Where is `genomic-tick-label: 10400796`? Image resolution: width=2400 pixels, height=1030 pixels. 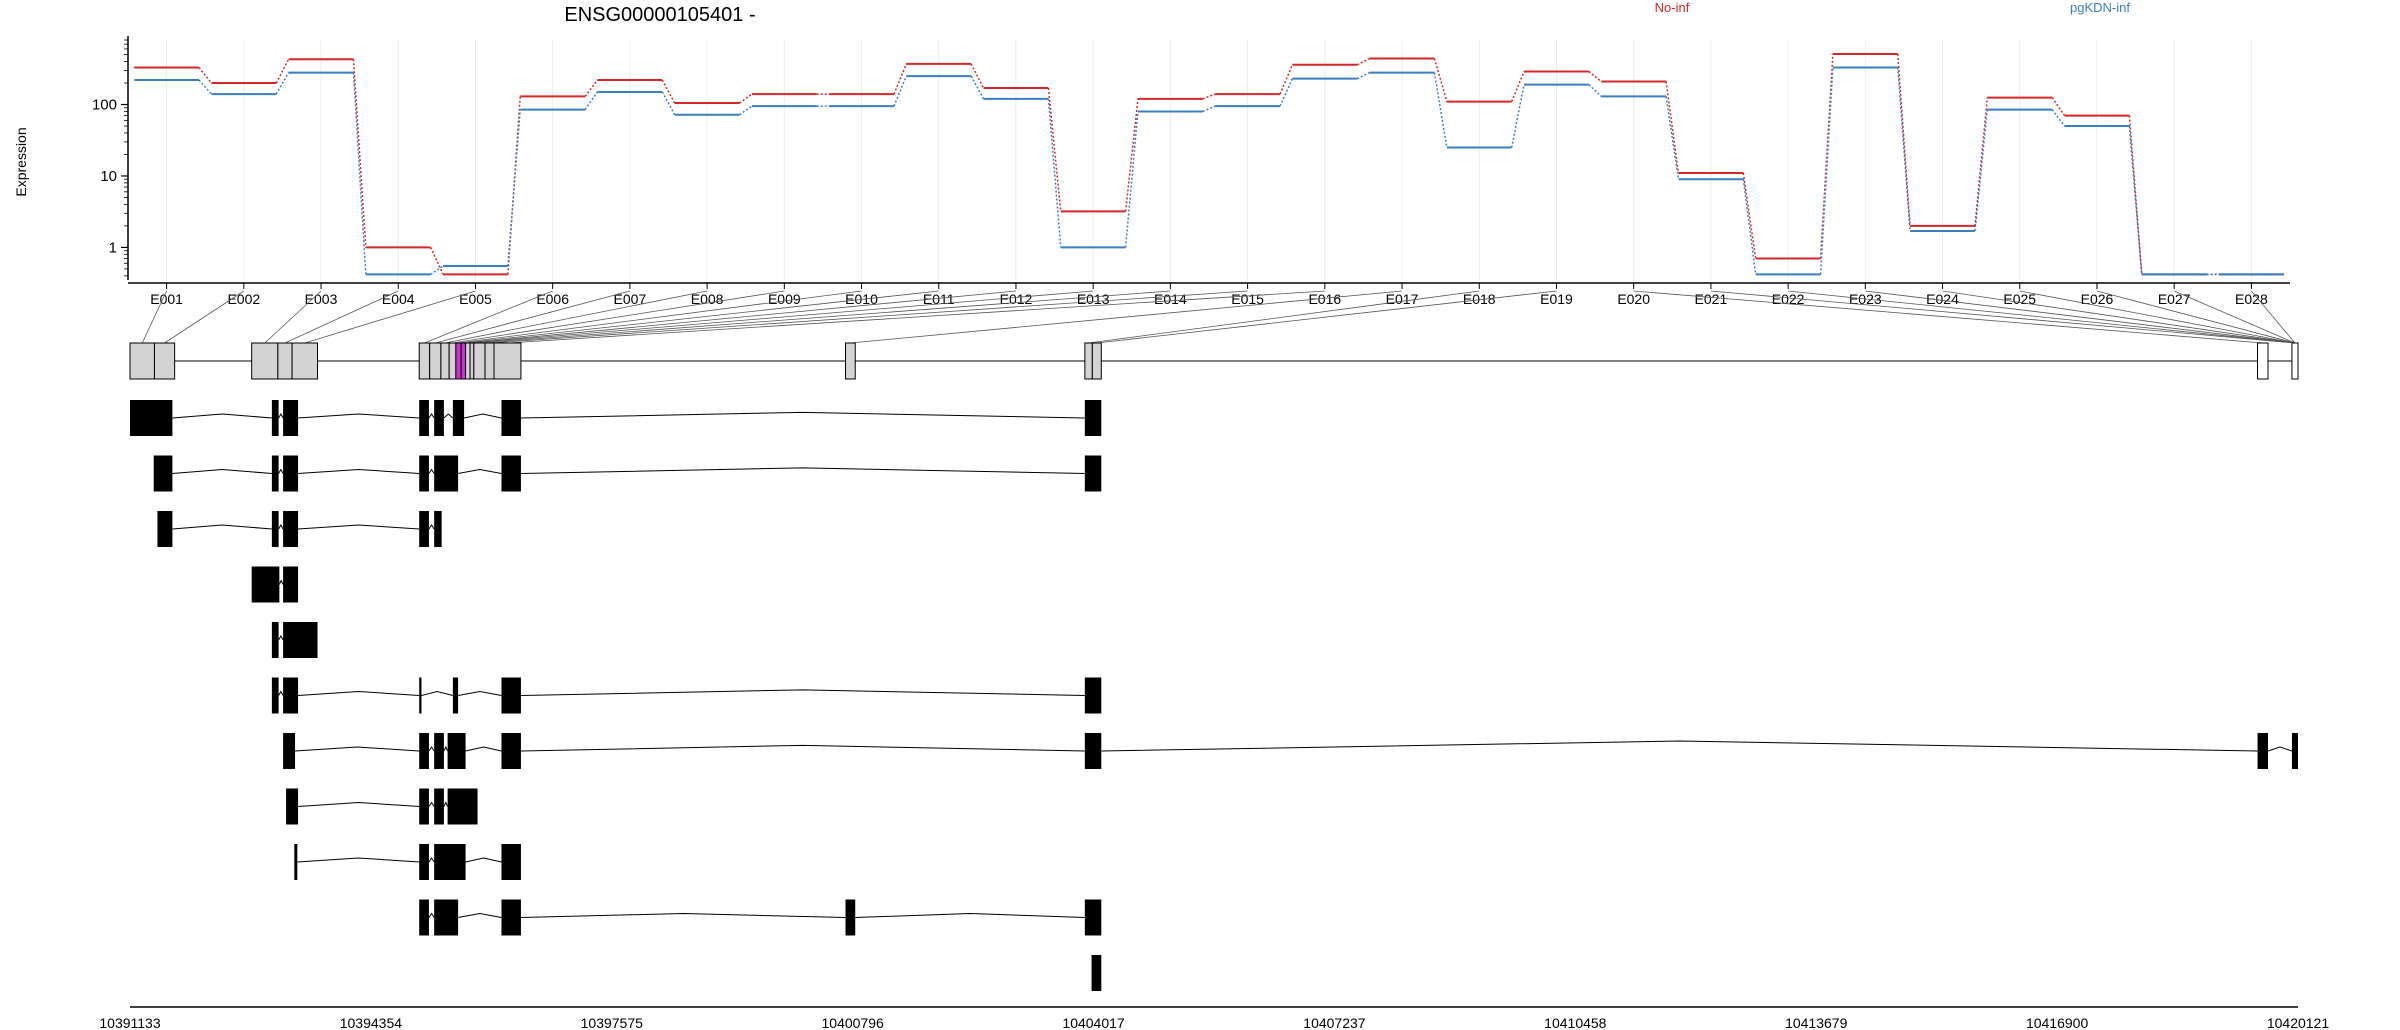
genomic-tick-label: 10400796 is located at coordinates (853, 1022).